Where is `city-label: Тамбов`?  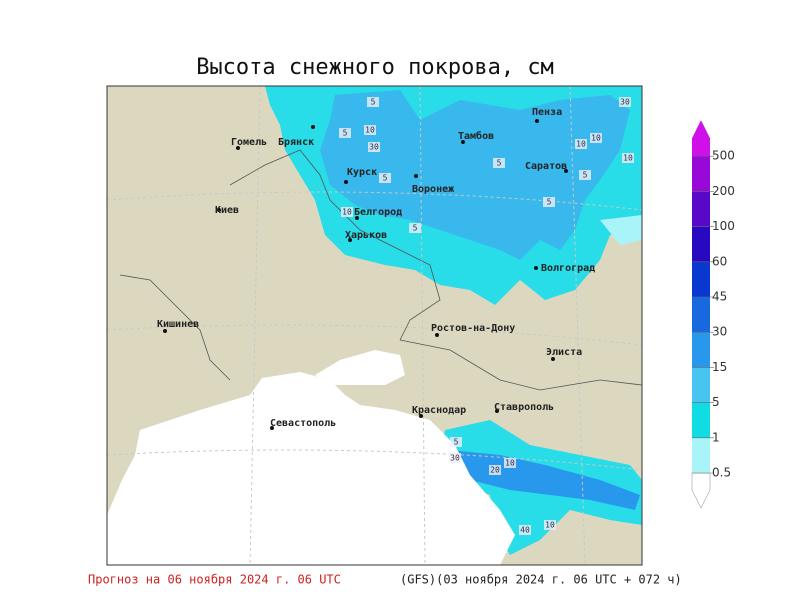
city-label: Тамбов is located at coordinates (476, 136).